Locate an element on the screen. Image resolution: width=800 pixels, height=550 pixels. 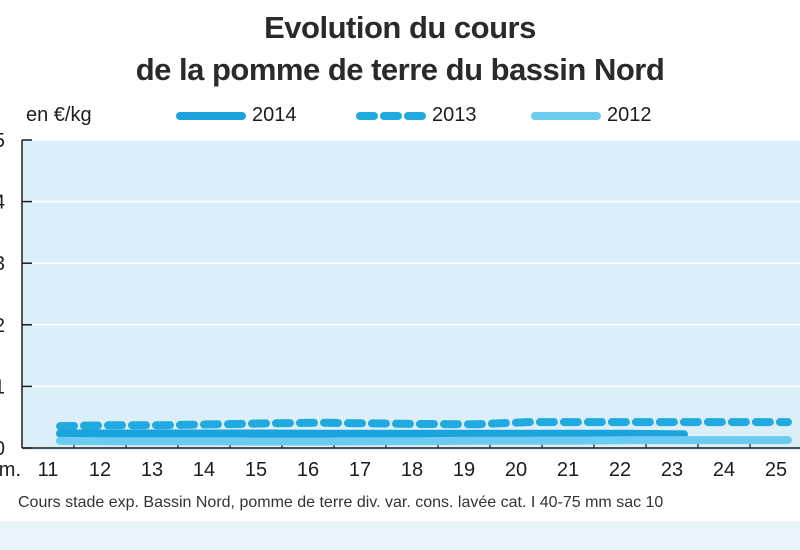
x-tick-label: 15 is located at coordinates (256, 470).